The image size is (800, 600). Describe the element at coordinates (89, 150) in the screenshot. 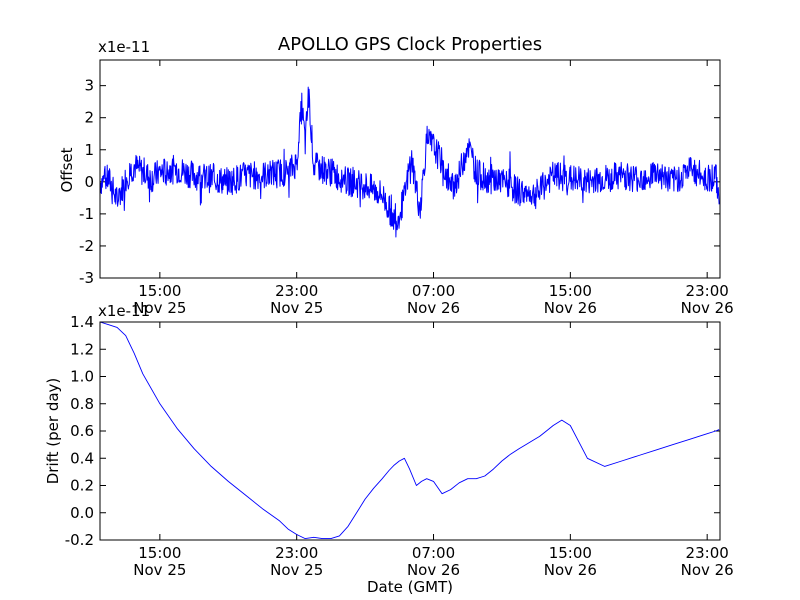

I see `offset-y-tick-label: 1` at that location.